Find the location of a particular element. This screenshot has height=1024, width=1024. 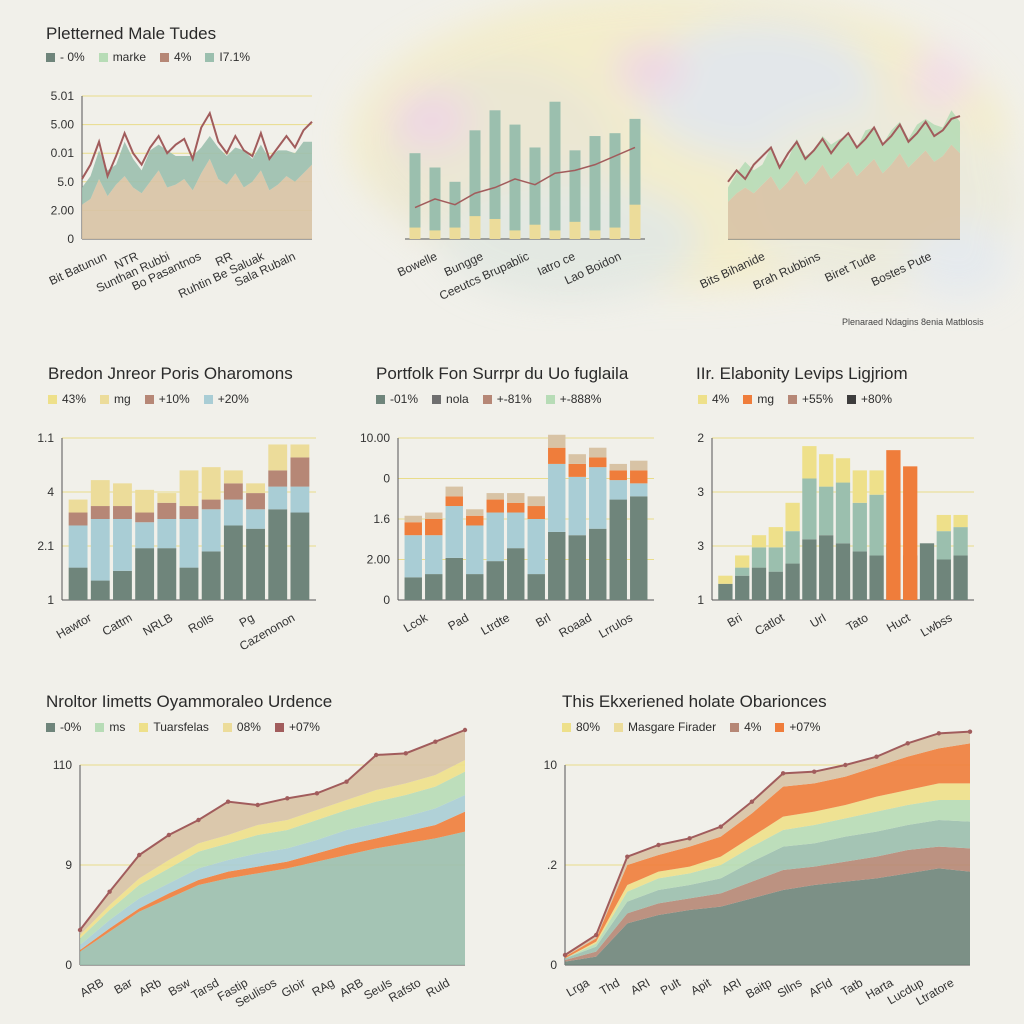

trend-line is located at coordinates (525, 177).